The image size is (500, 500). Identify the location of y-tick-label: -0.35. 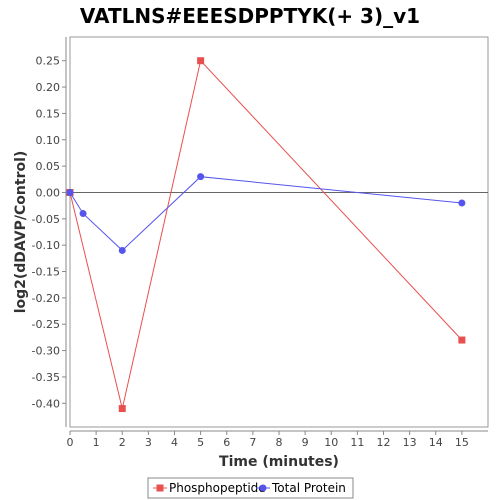
(46, 377).